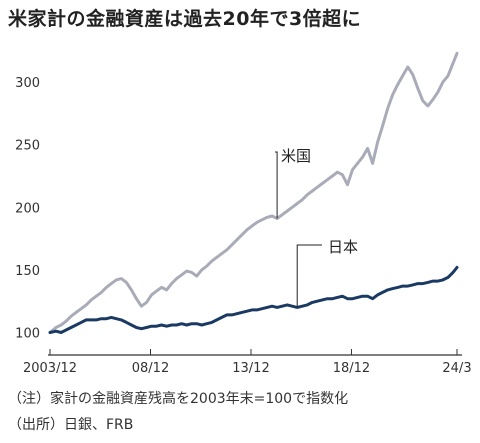 The width and height of the screenshot is (480, 443). I want to click on leader-line-us, so click(276, 185).